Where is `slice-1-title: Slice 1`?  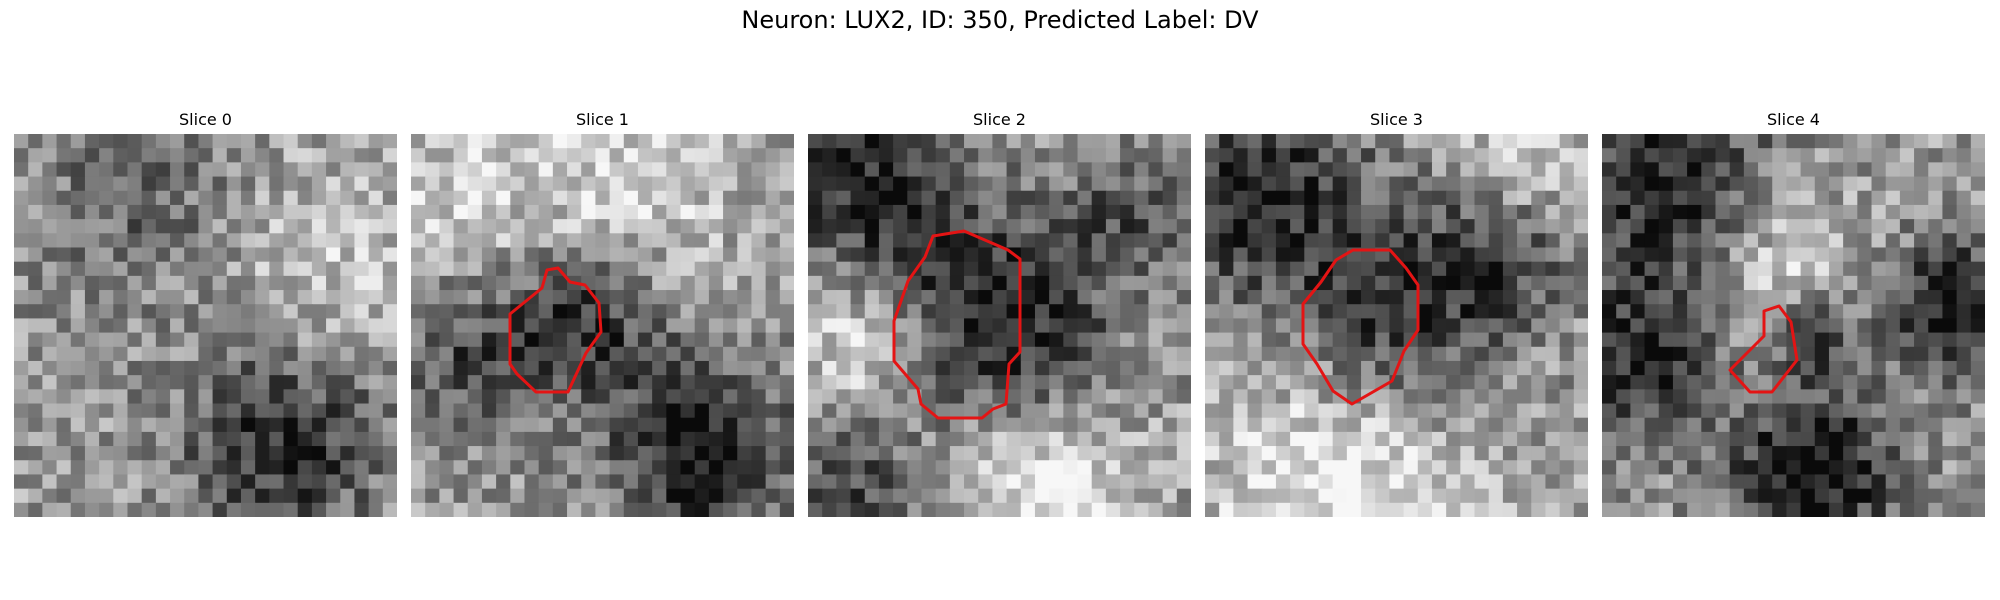
slice-1-title: Slice 1 is located at coordinates (602, 119).